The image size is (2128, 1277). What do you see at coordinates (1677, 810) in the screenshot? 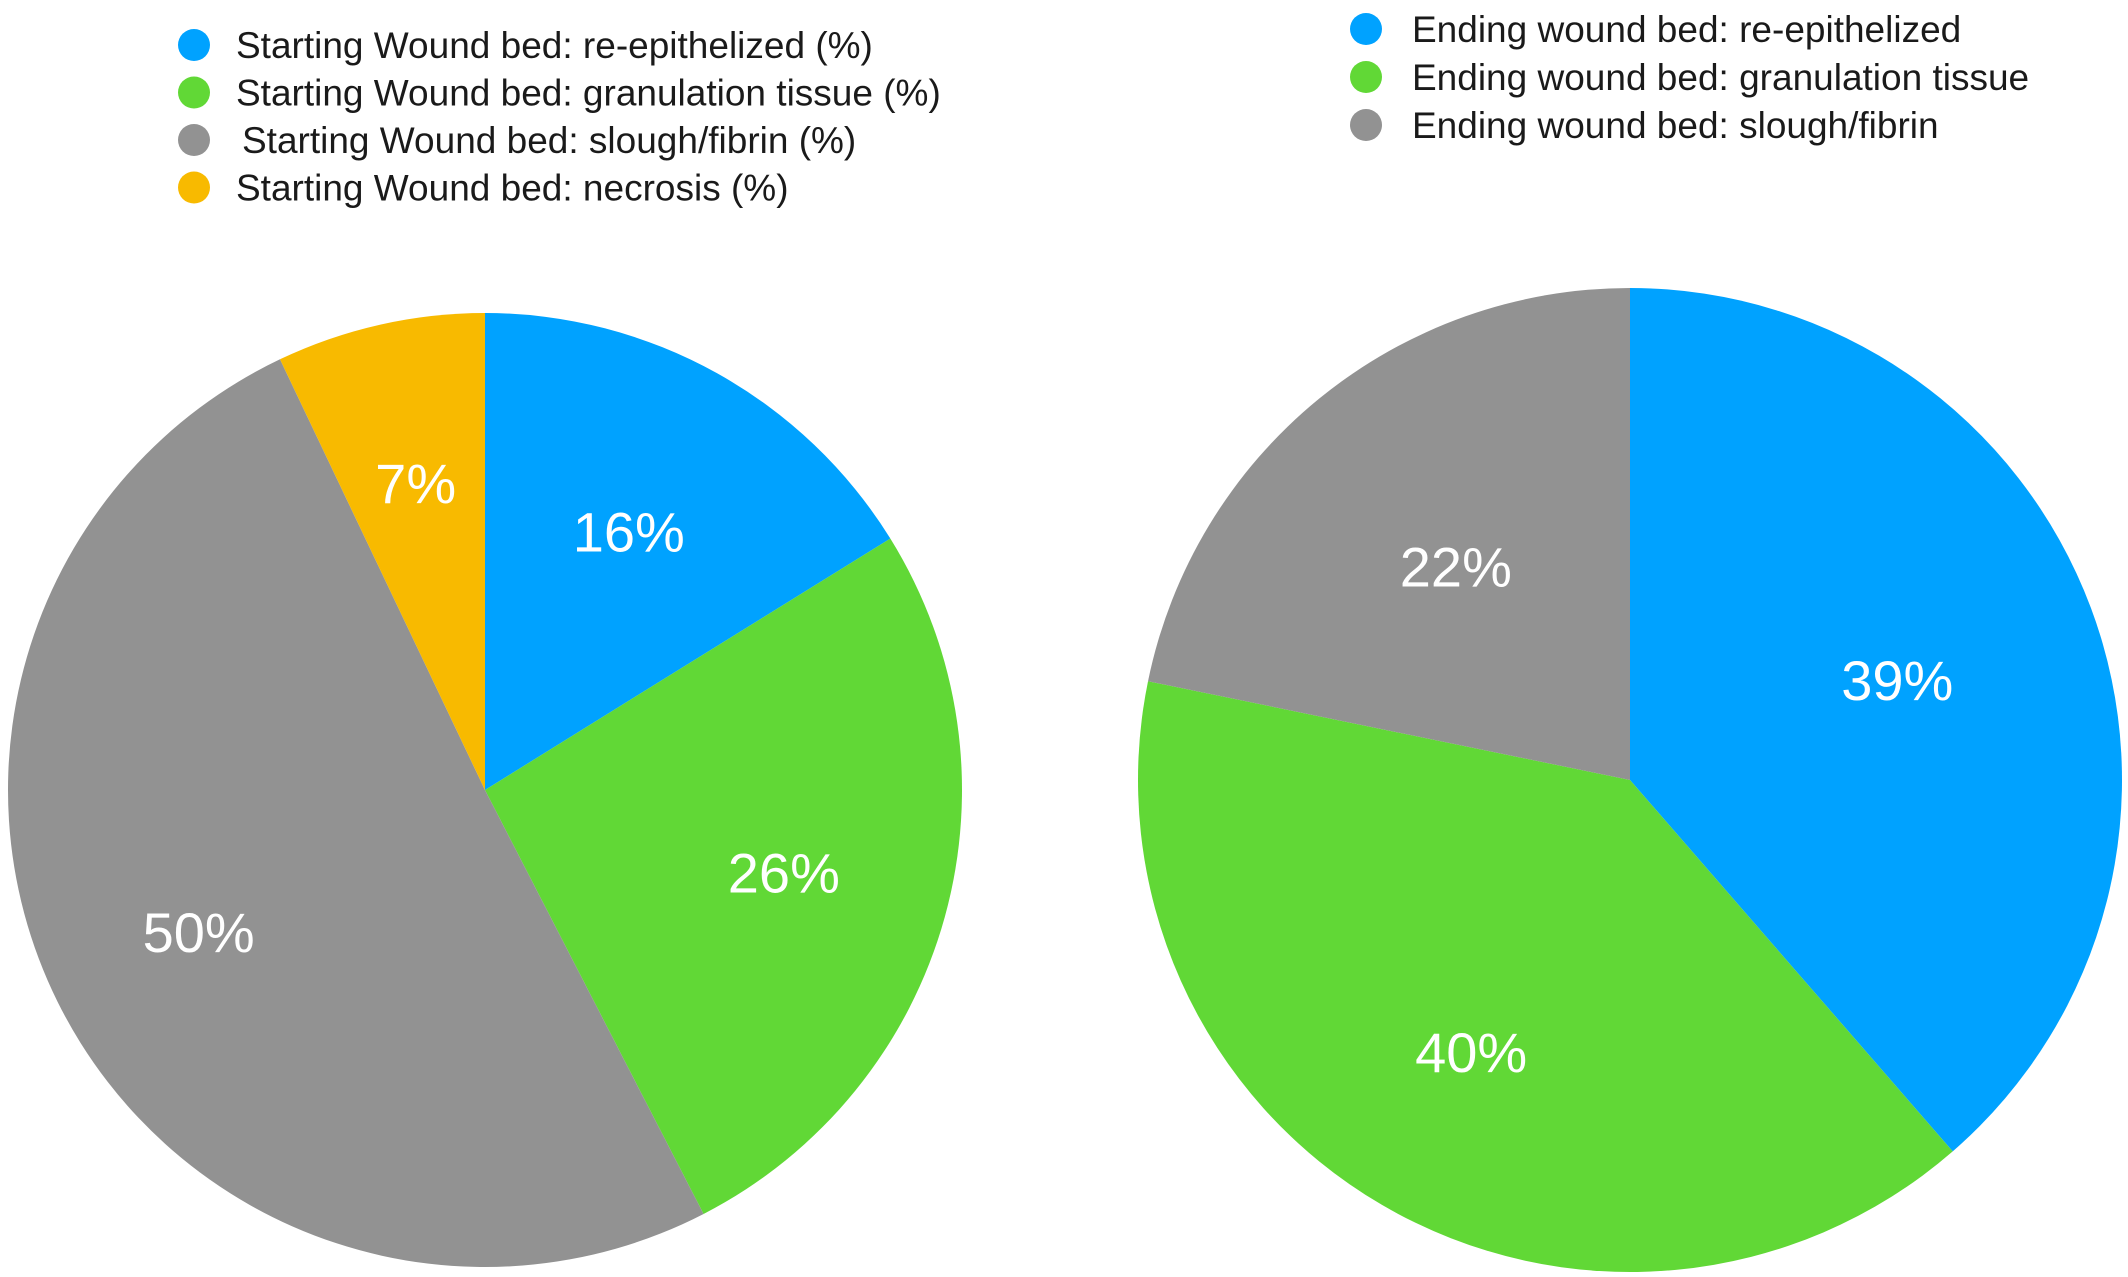
I see `ending-slice-labels: 39% 40% 22%` at bounding box center [1677, 810].